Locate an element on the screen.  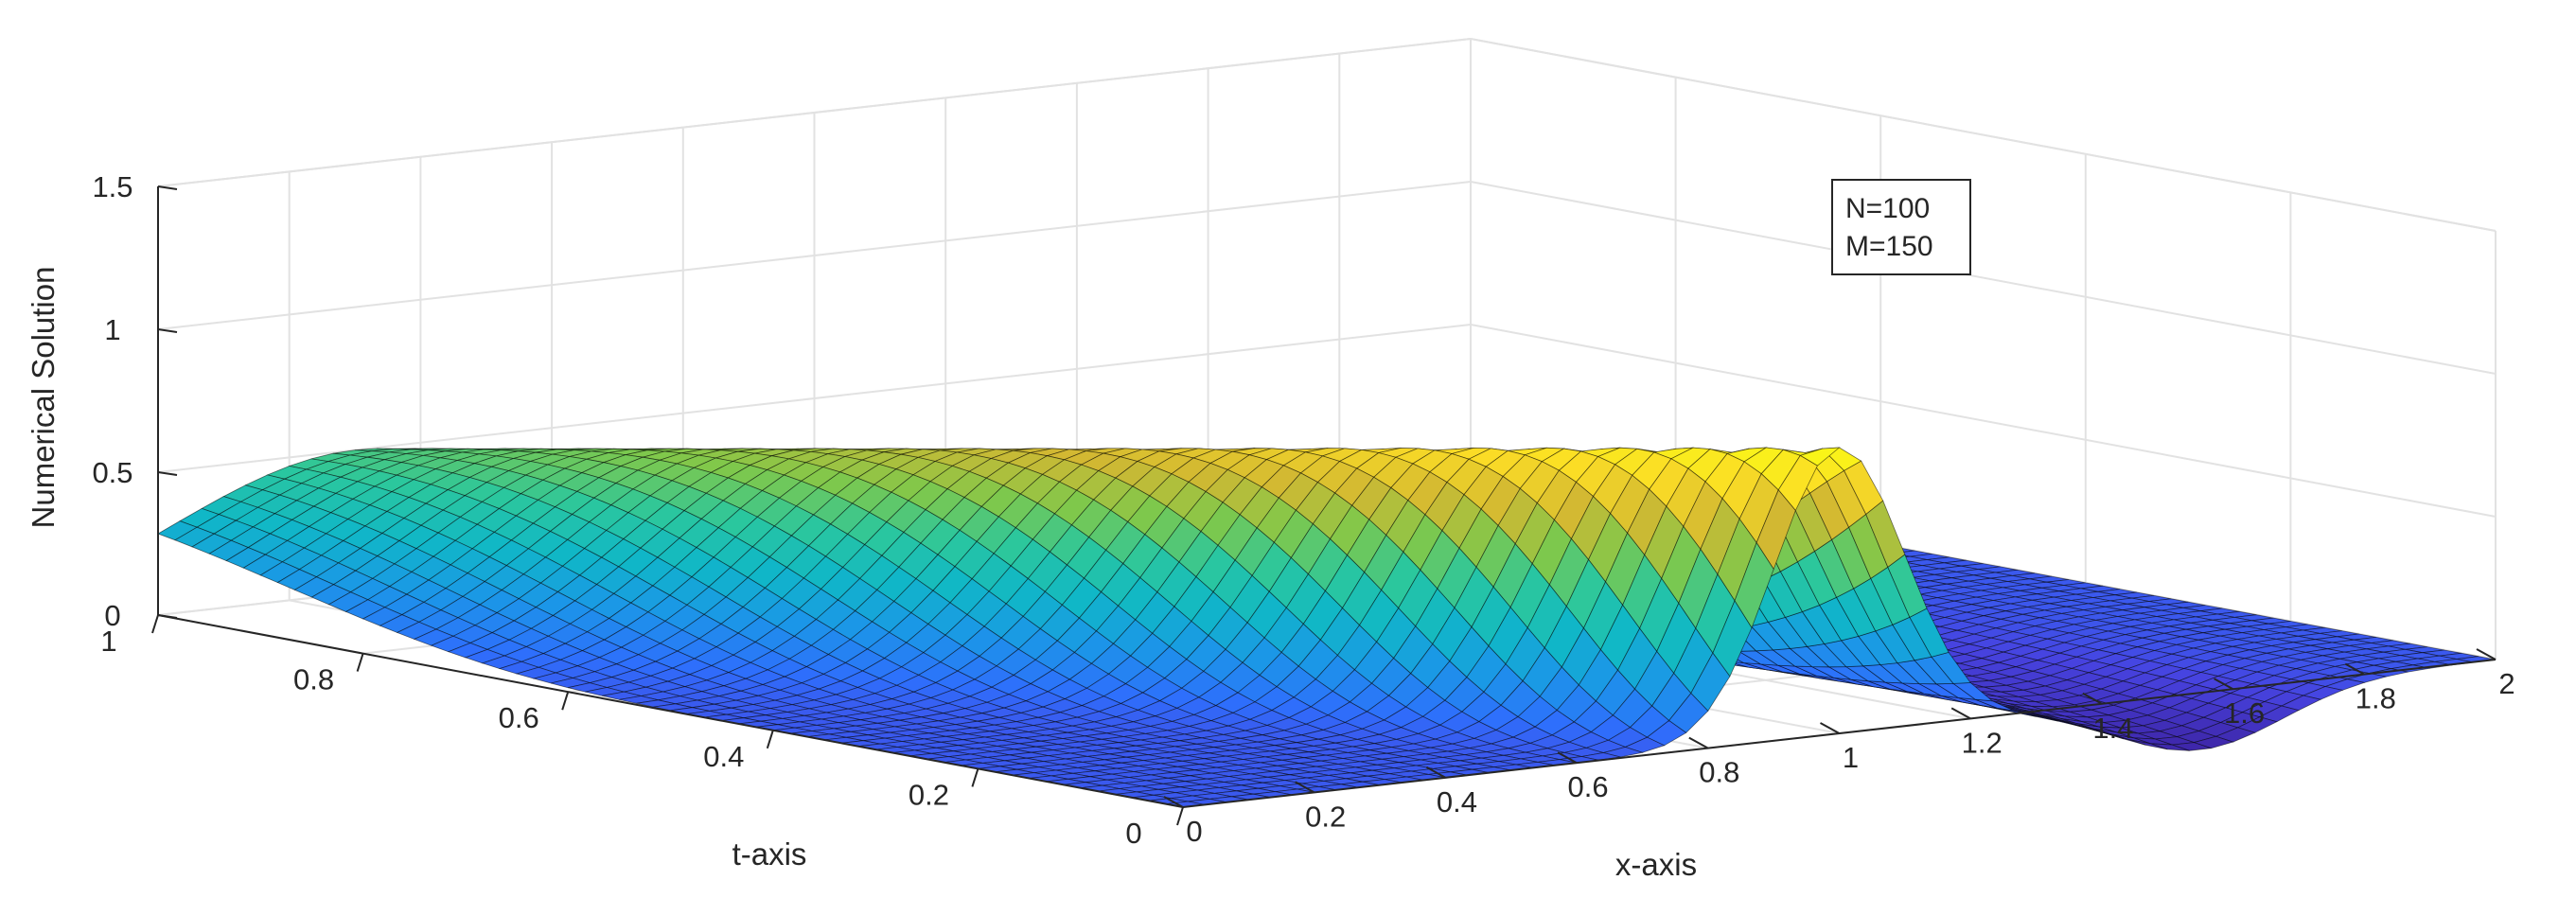
t-tick-label: 1 is located at coordinates (108, 642).